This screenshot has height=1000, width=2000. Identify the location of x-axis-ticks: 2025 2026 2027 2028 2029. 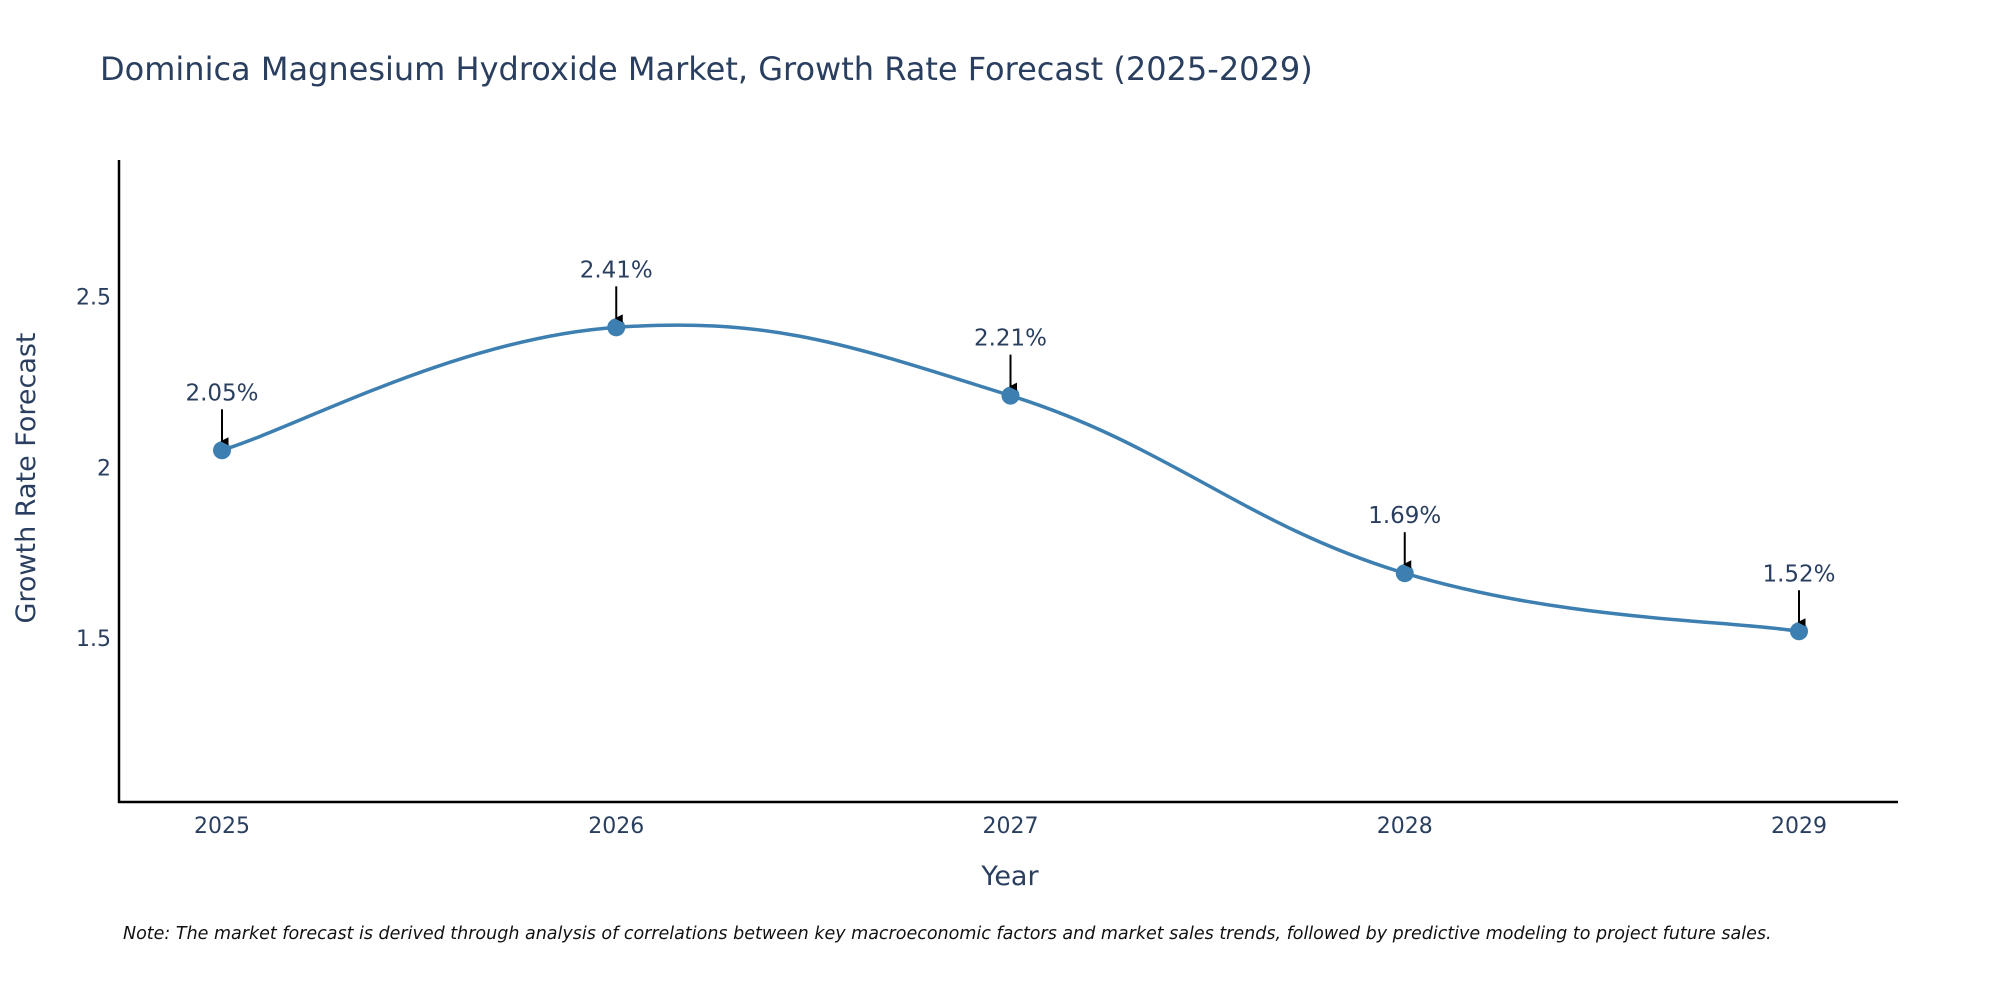
(1010, 826).